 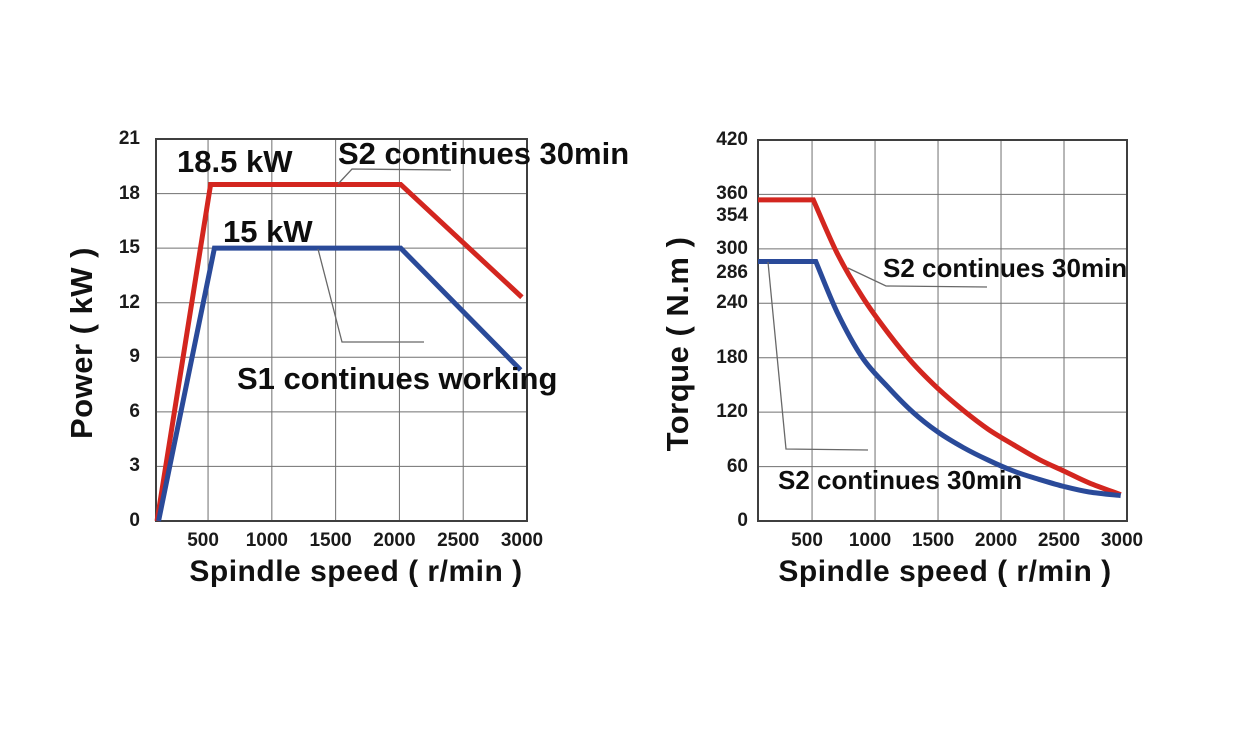 I want to click on torque-vs-spindle-speed-series-0-curve, so click(x=940, y=347).